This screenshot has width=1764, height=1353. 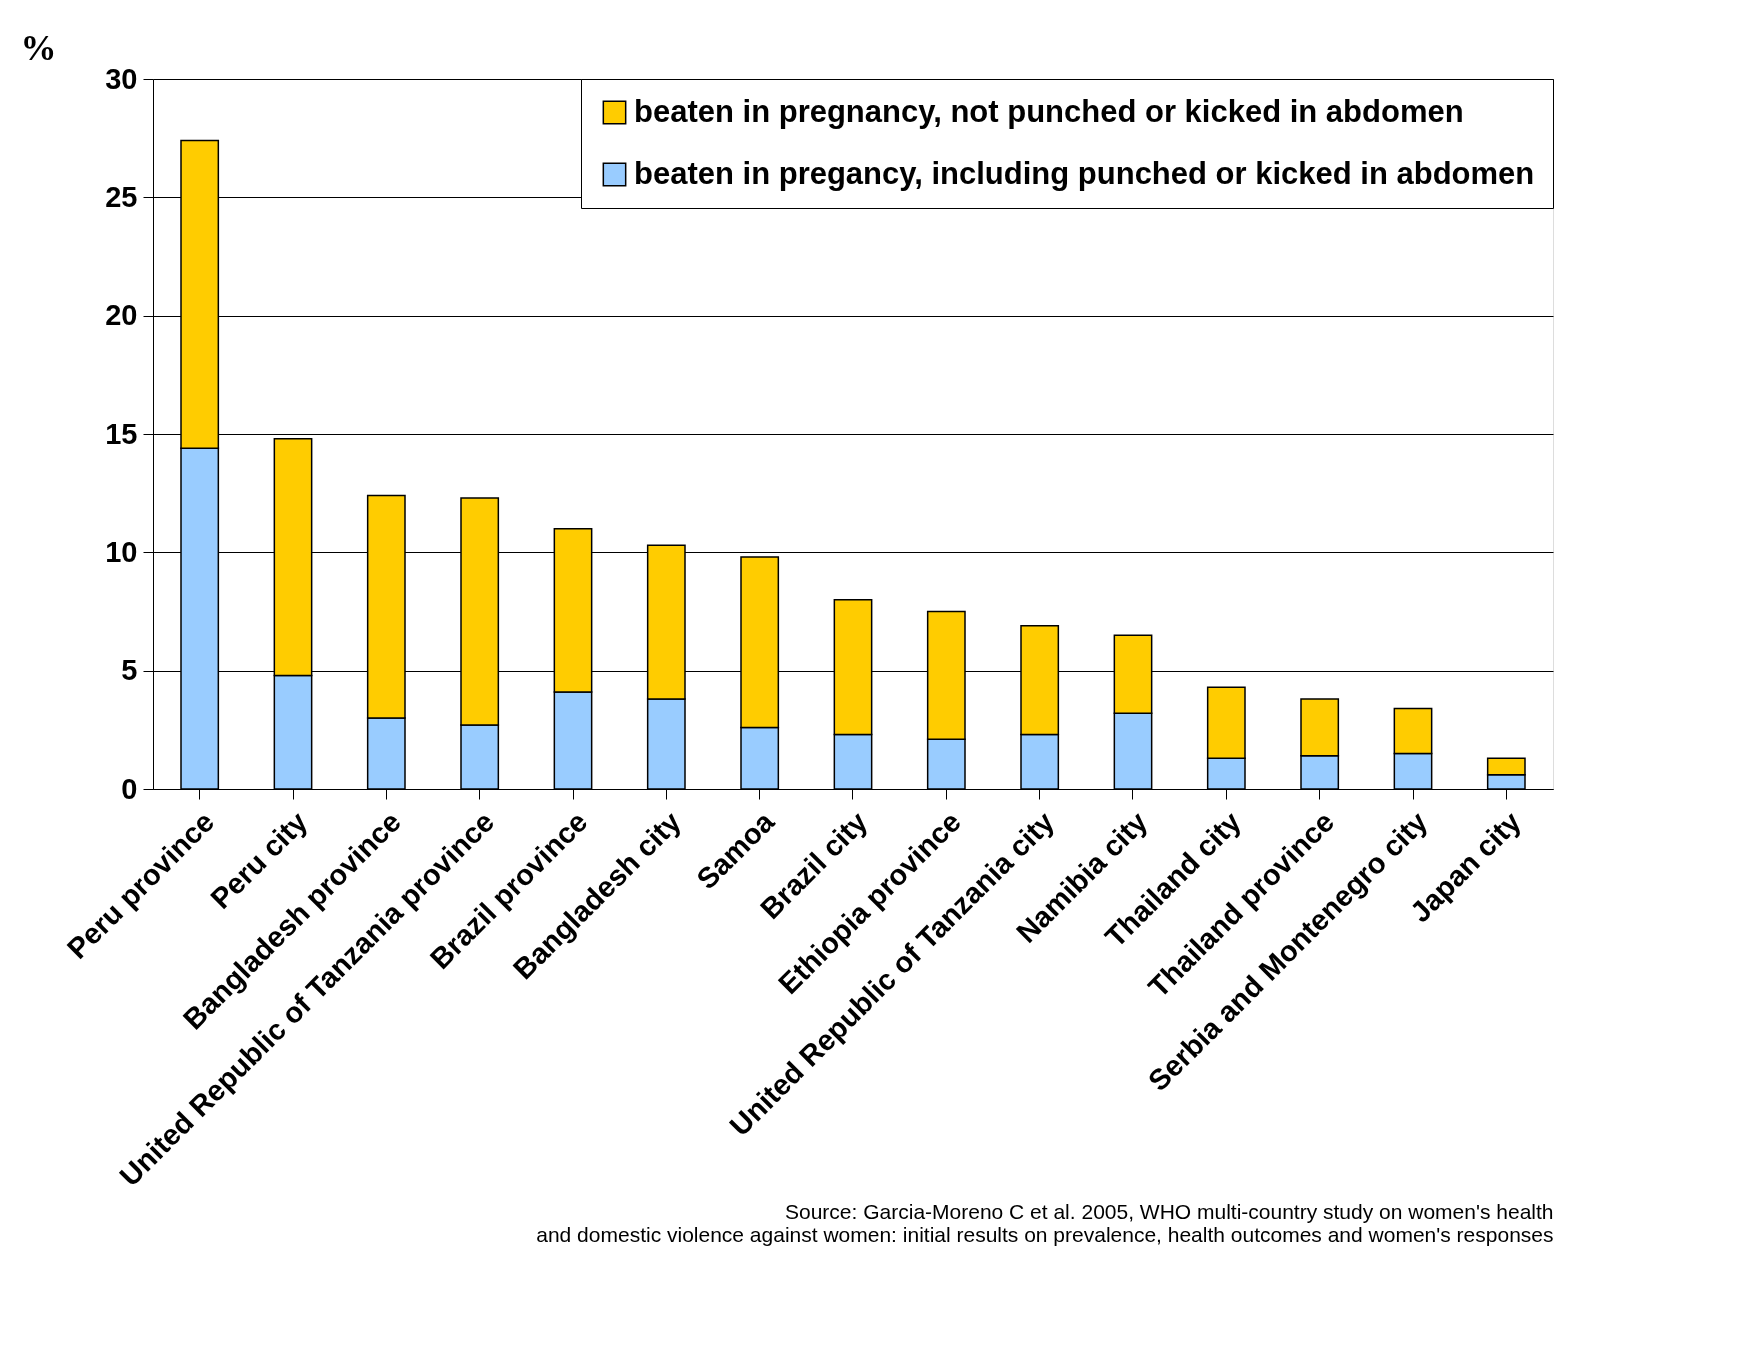 What do you see at coordinates (1169, 1211) in the screenshot?
I see `source-note: Source: Garcia-Moreno C et al. 2005, WHO multi-country study on women's health` at bounding box center [1169, 1211].